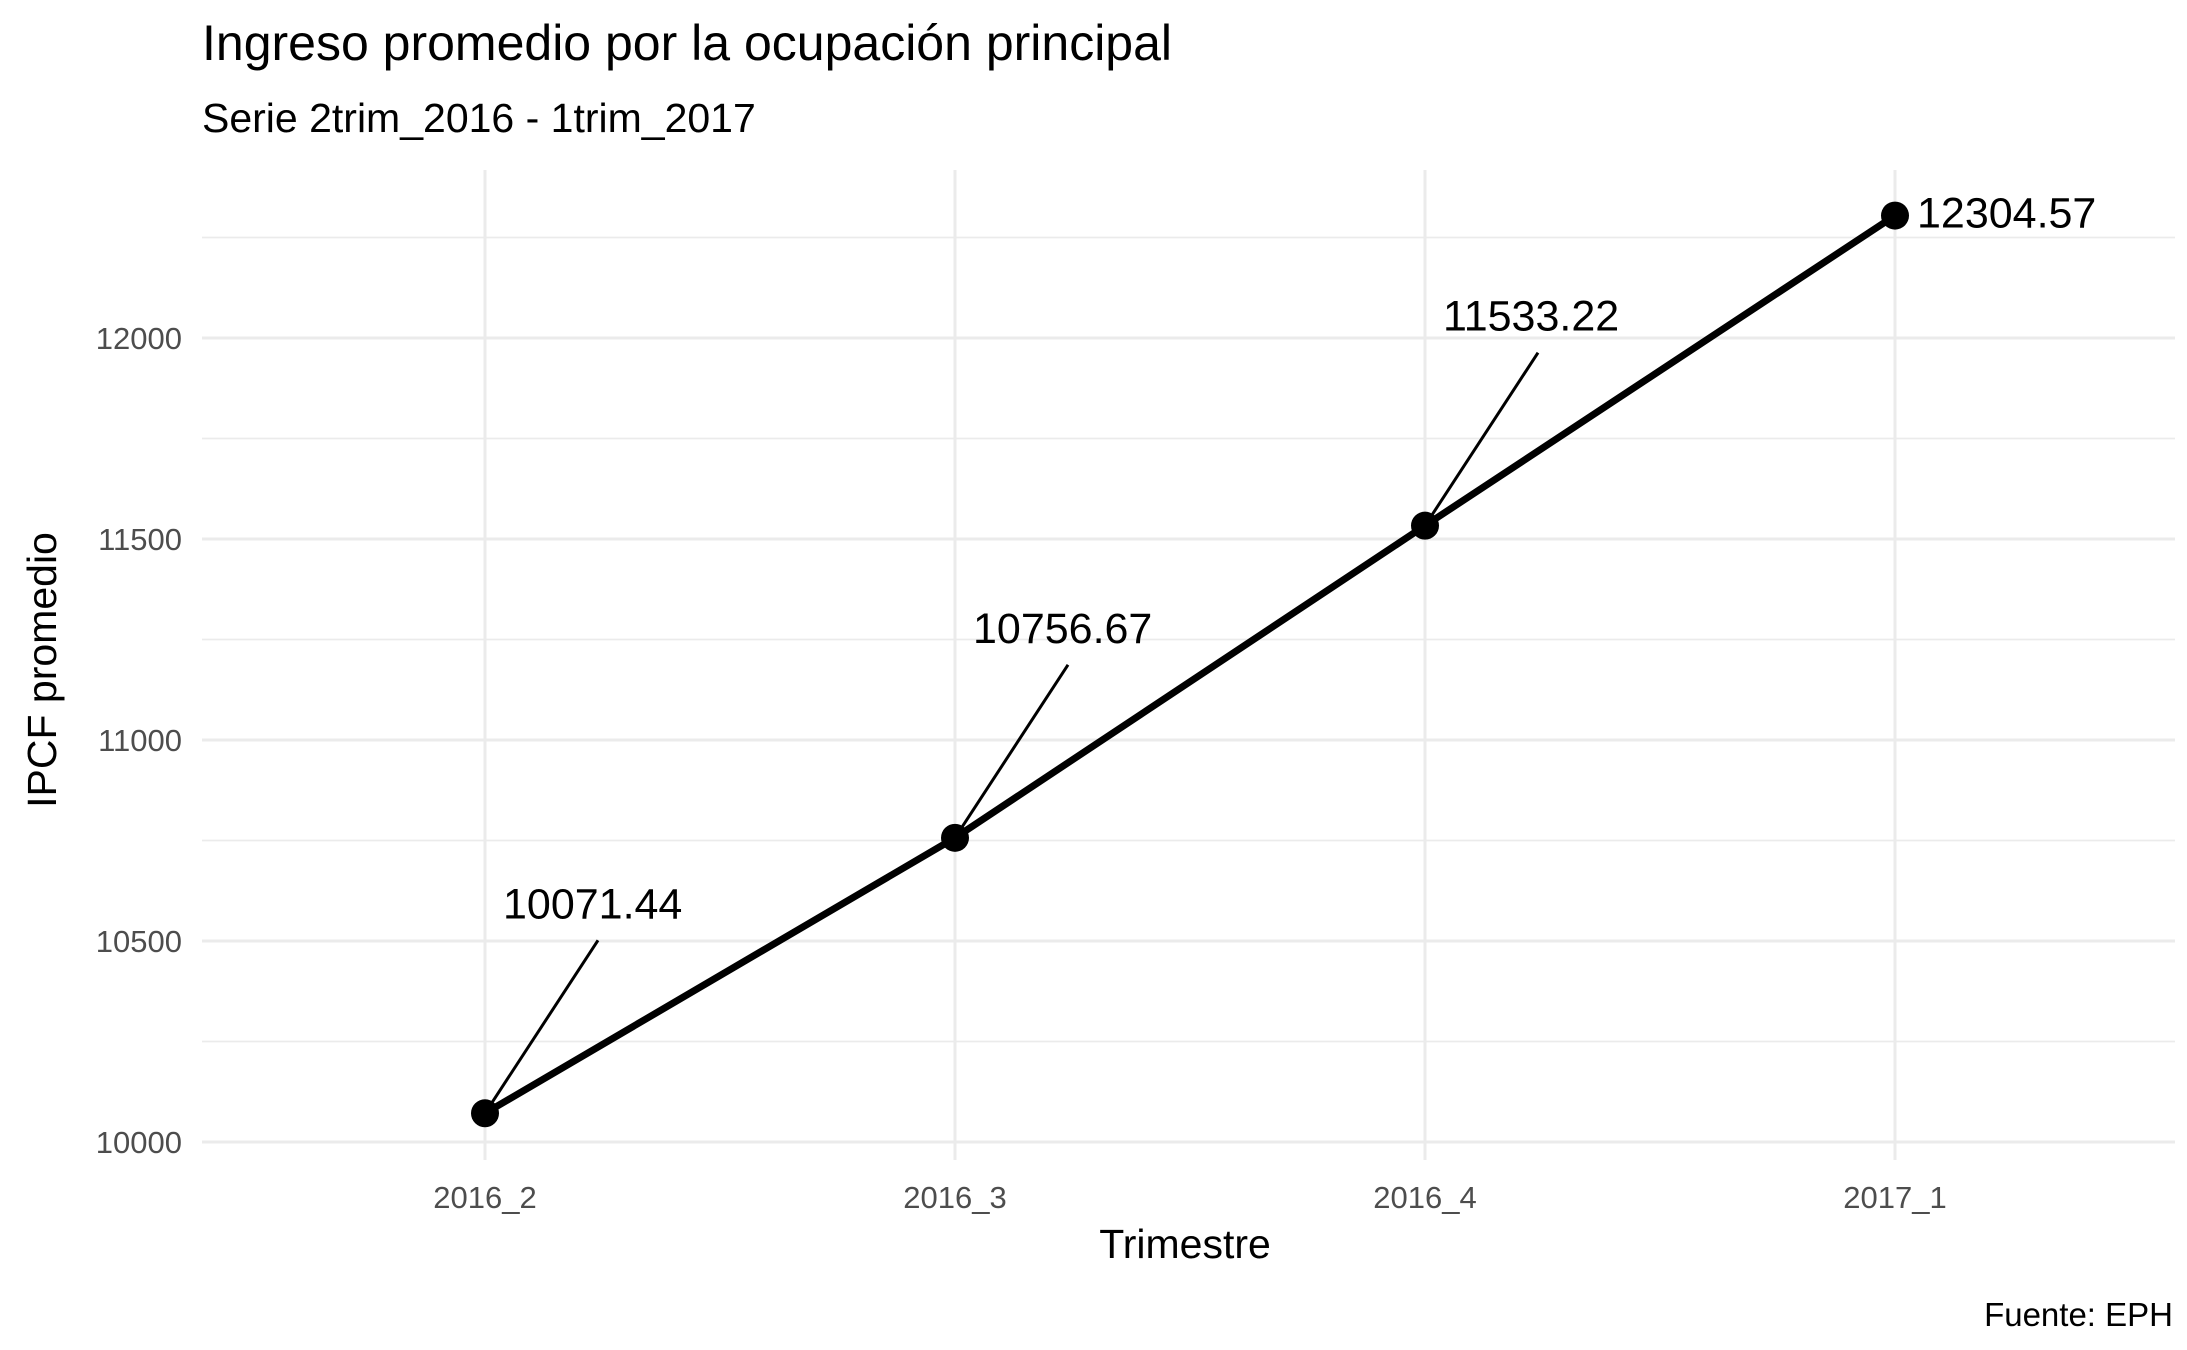 The image size is (2187, 1350). I want to click on y-tick-label: 10000, so click(139, 1142).